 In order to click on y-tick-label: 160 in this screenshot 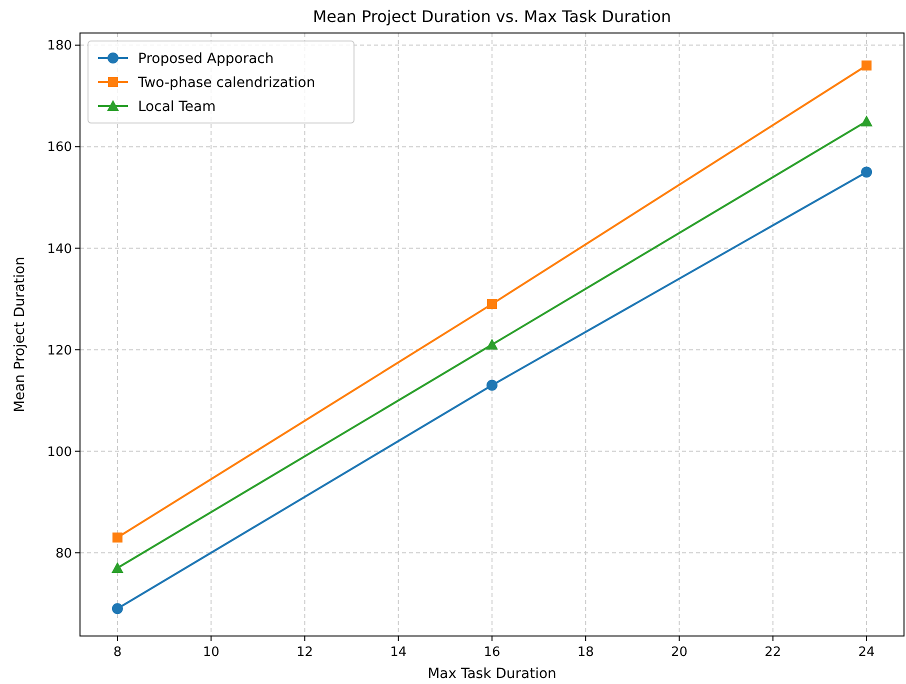, I will do `click(59, 148)`.